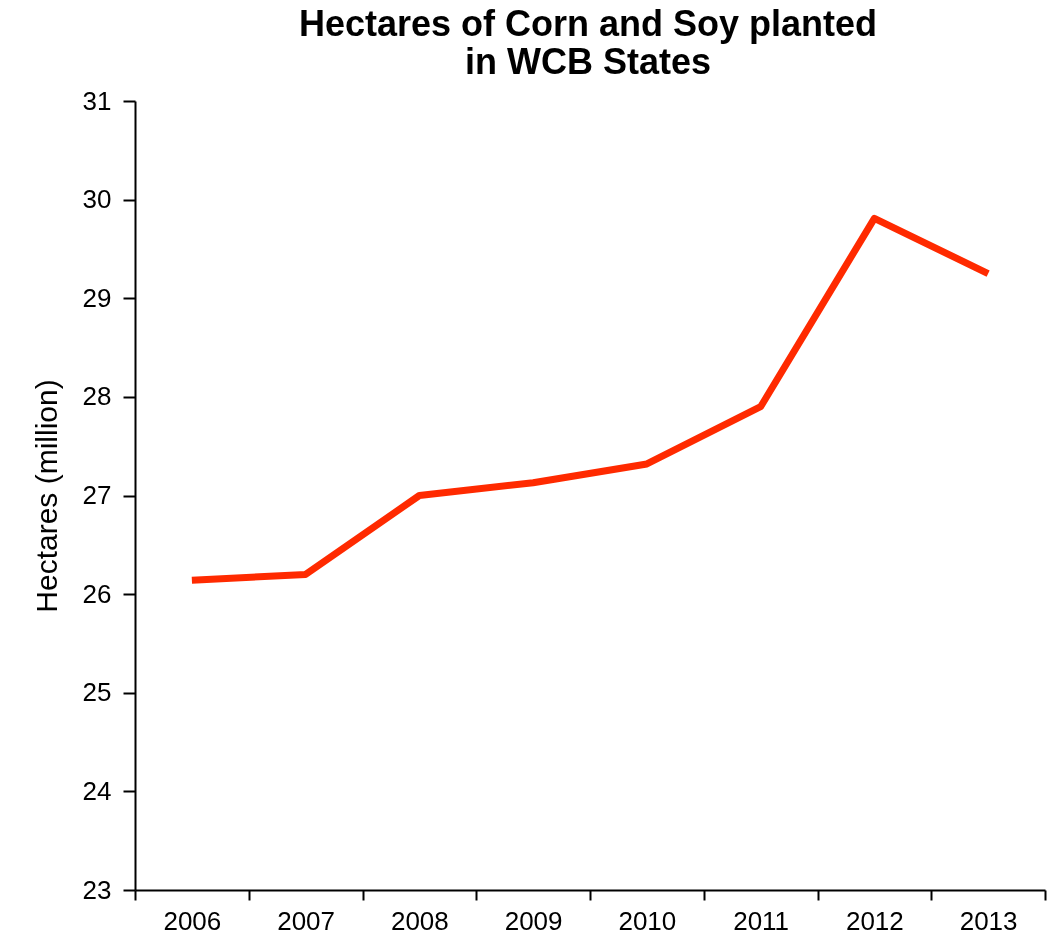 The height and width of the screenshot is (943, 1049). I want to click on x-tick-label: 2009, so click(533, 920).